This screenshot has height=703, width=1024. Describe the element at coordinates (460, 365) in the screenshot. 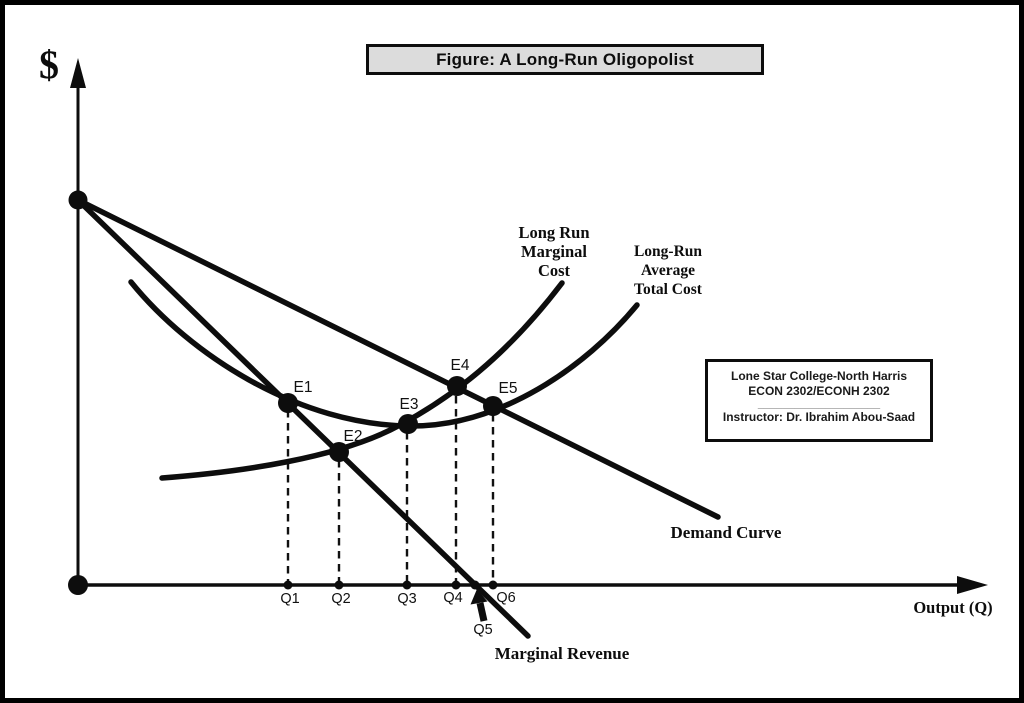

I see `label-e4: E4` at that location.